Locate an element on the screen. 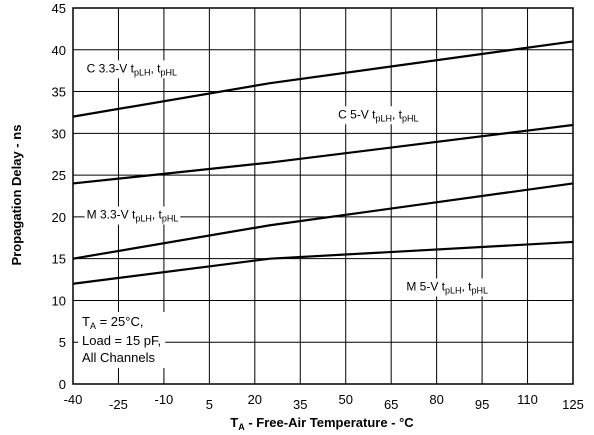 Image resolution: width=594 pixels, height=435 pixels. x-tick-label: 65 is located at coordinates (391, 404).